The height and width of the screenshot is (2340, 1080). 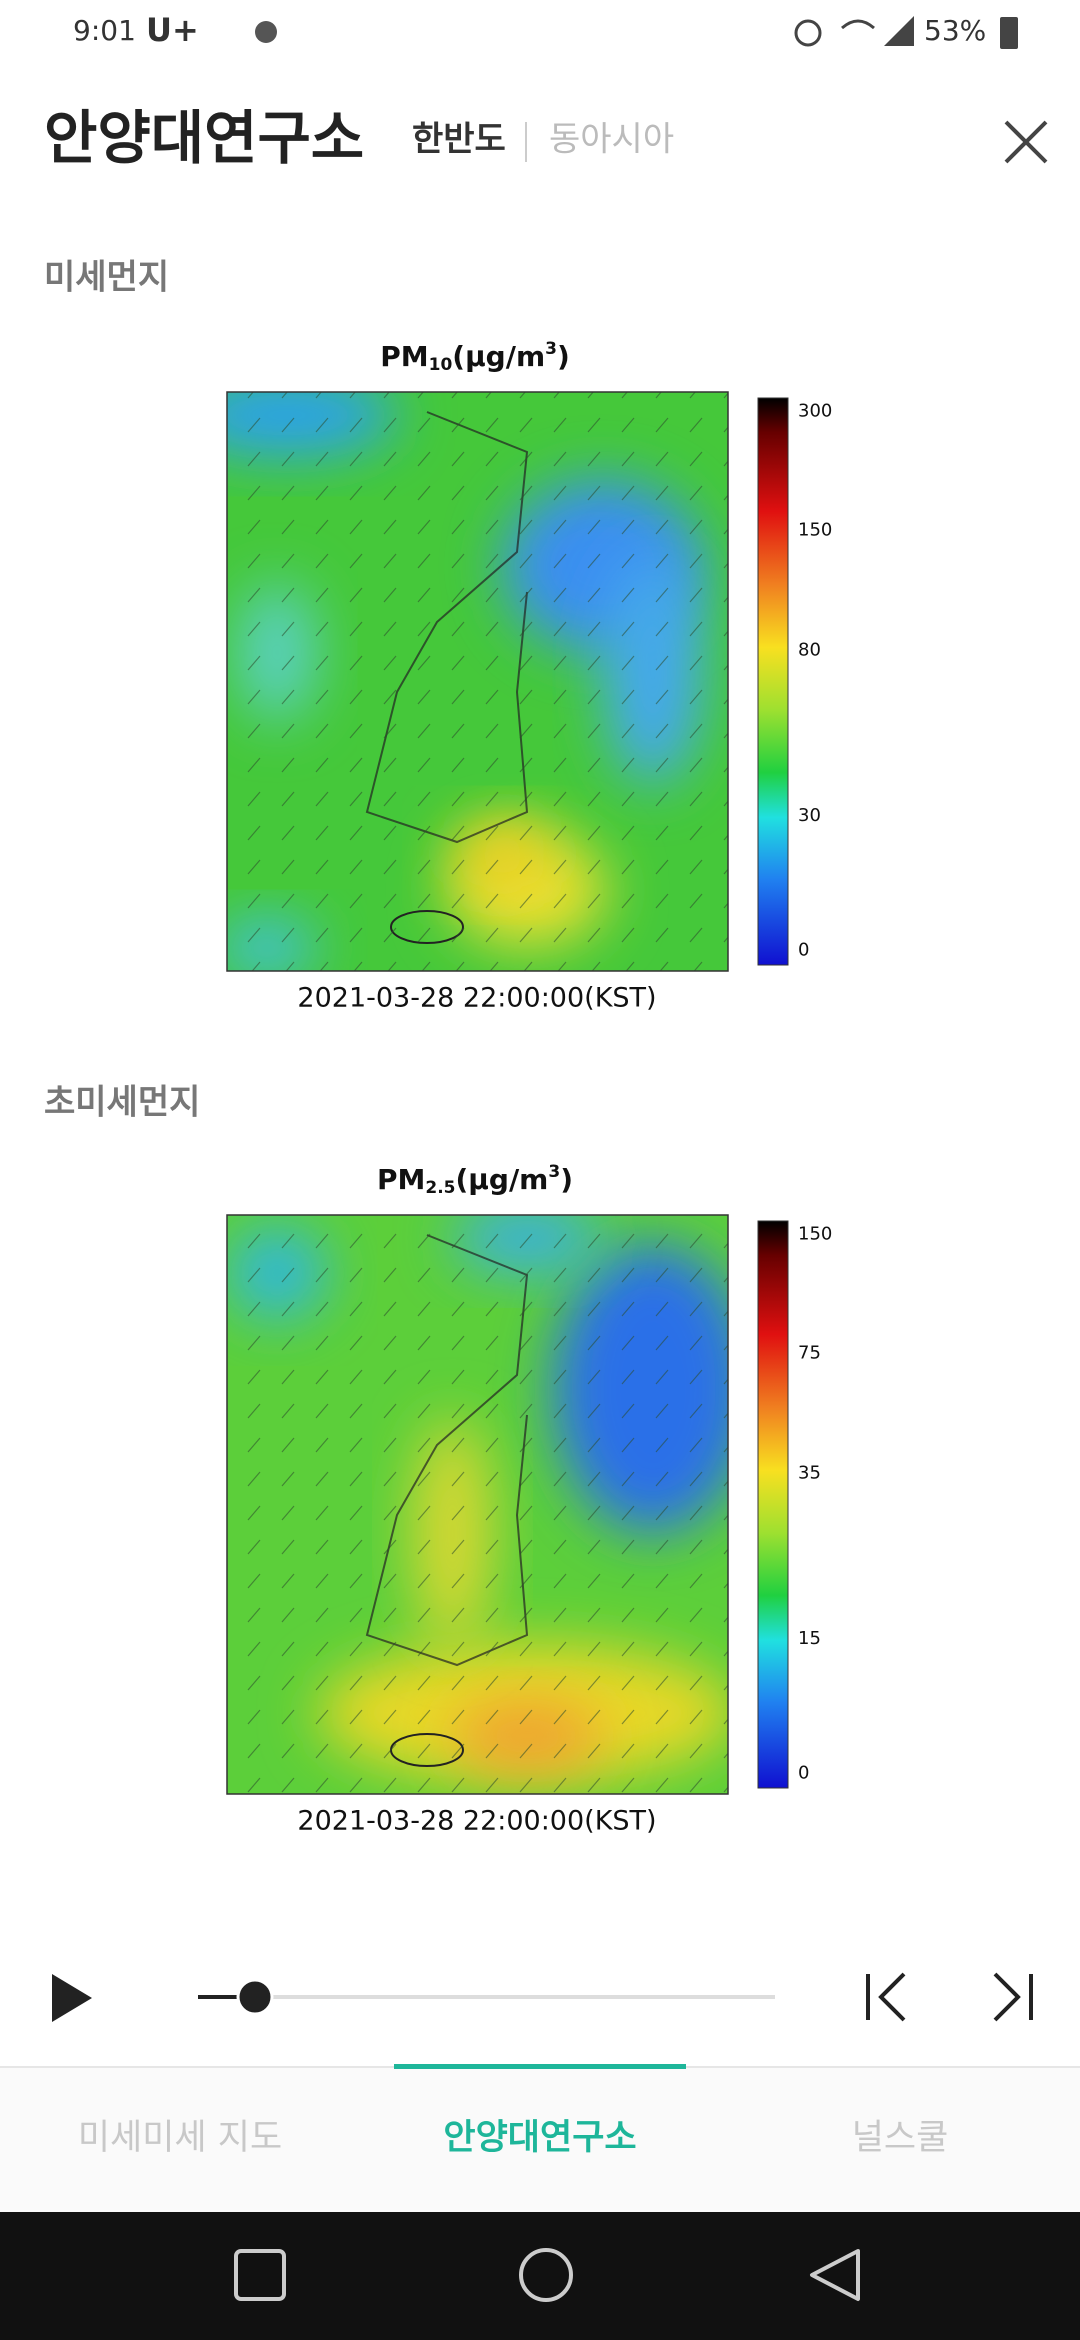 What do you see at coordinates (899, 31) in the screenshot?
I see `signal-icon` at bounding box center [899, 31].